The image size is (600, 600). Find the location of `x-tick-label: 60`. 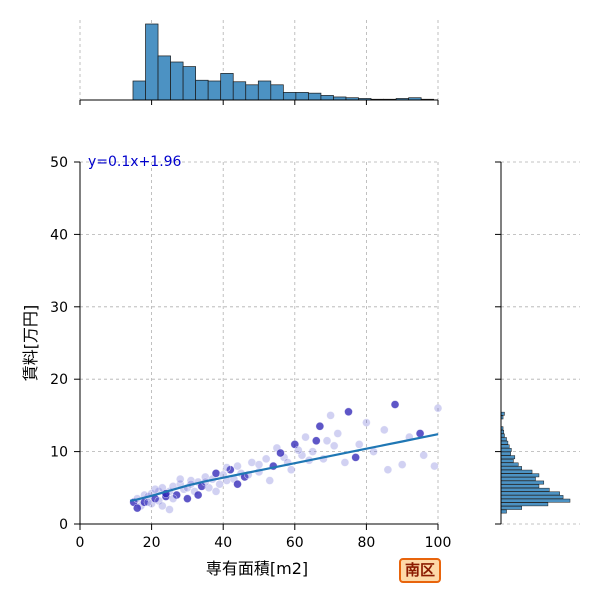

x-tick-label: 60 is located at coordinates (295, 543).